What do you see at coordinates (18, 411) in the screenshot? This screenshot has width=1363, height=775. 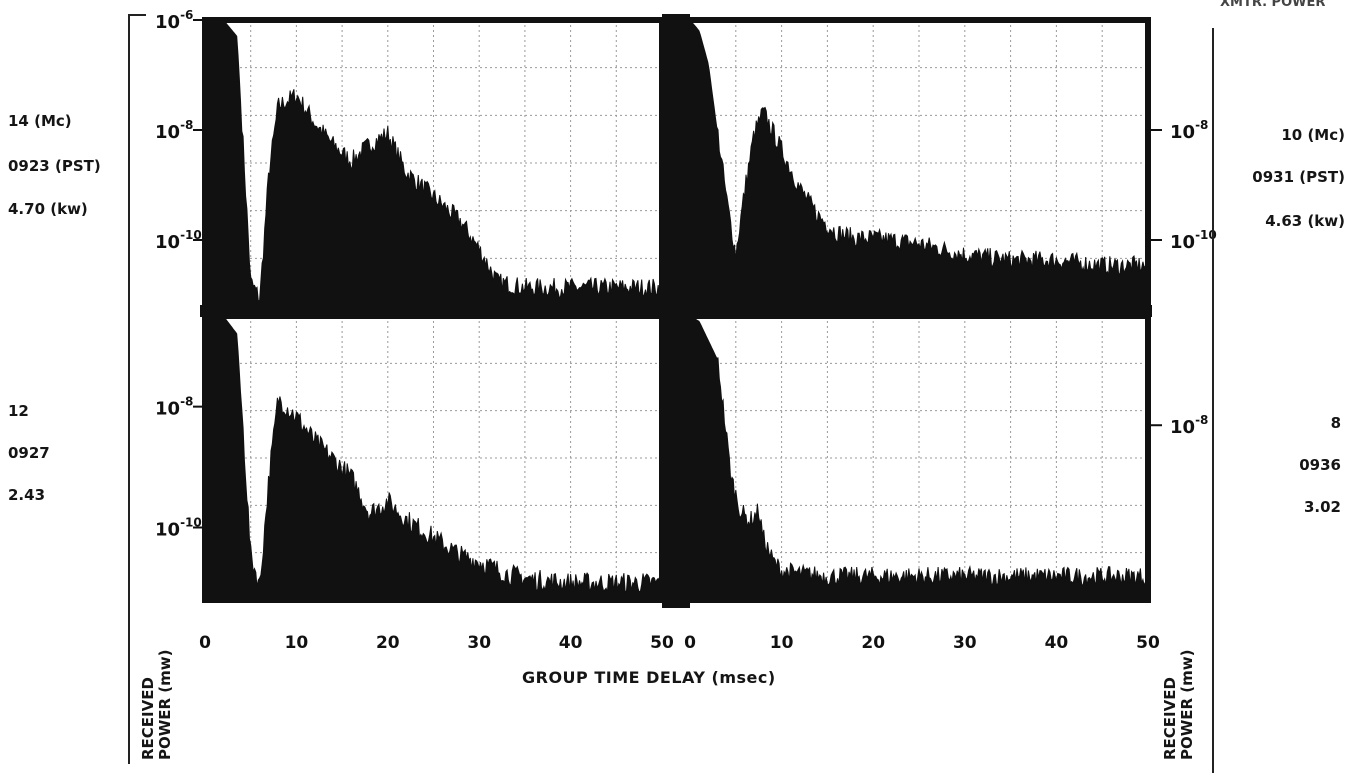 I see `bottom-left-frequency: 12` at bounding box center [18, 411].